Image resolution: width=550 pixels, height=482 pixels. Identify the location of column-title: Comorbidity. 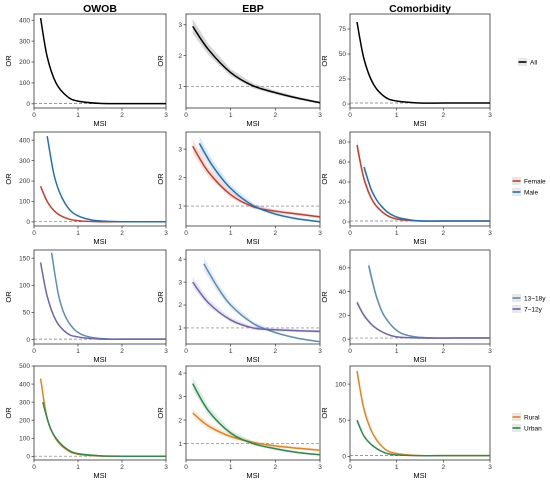
(420, 9).